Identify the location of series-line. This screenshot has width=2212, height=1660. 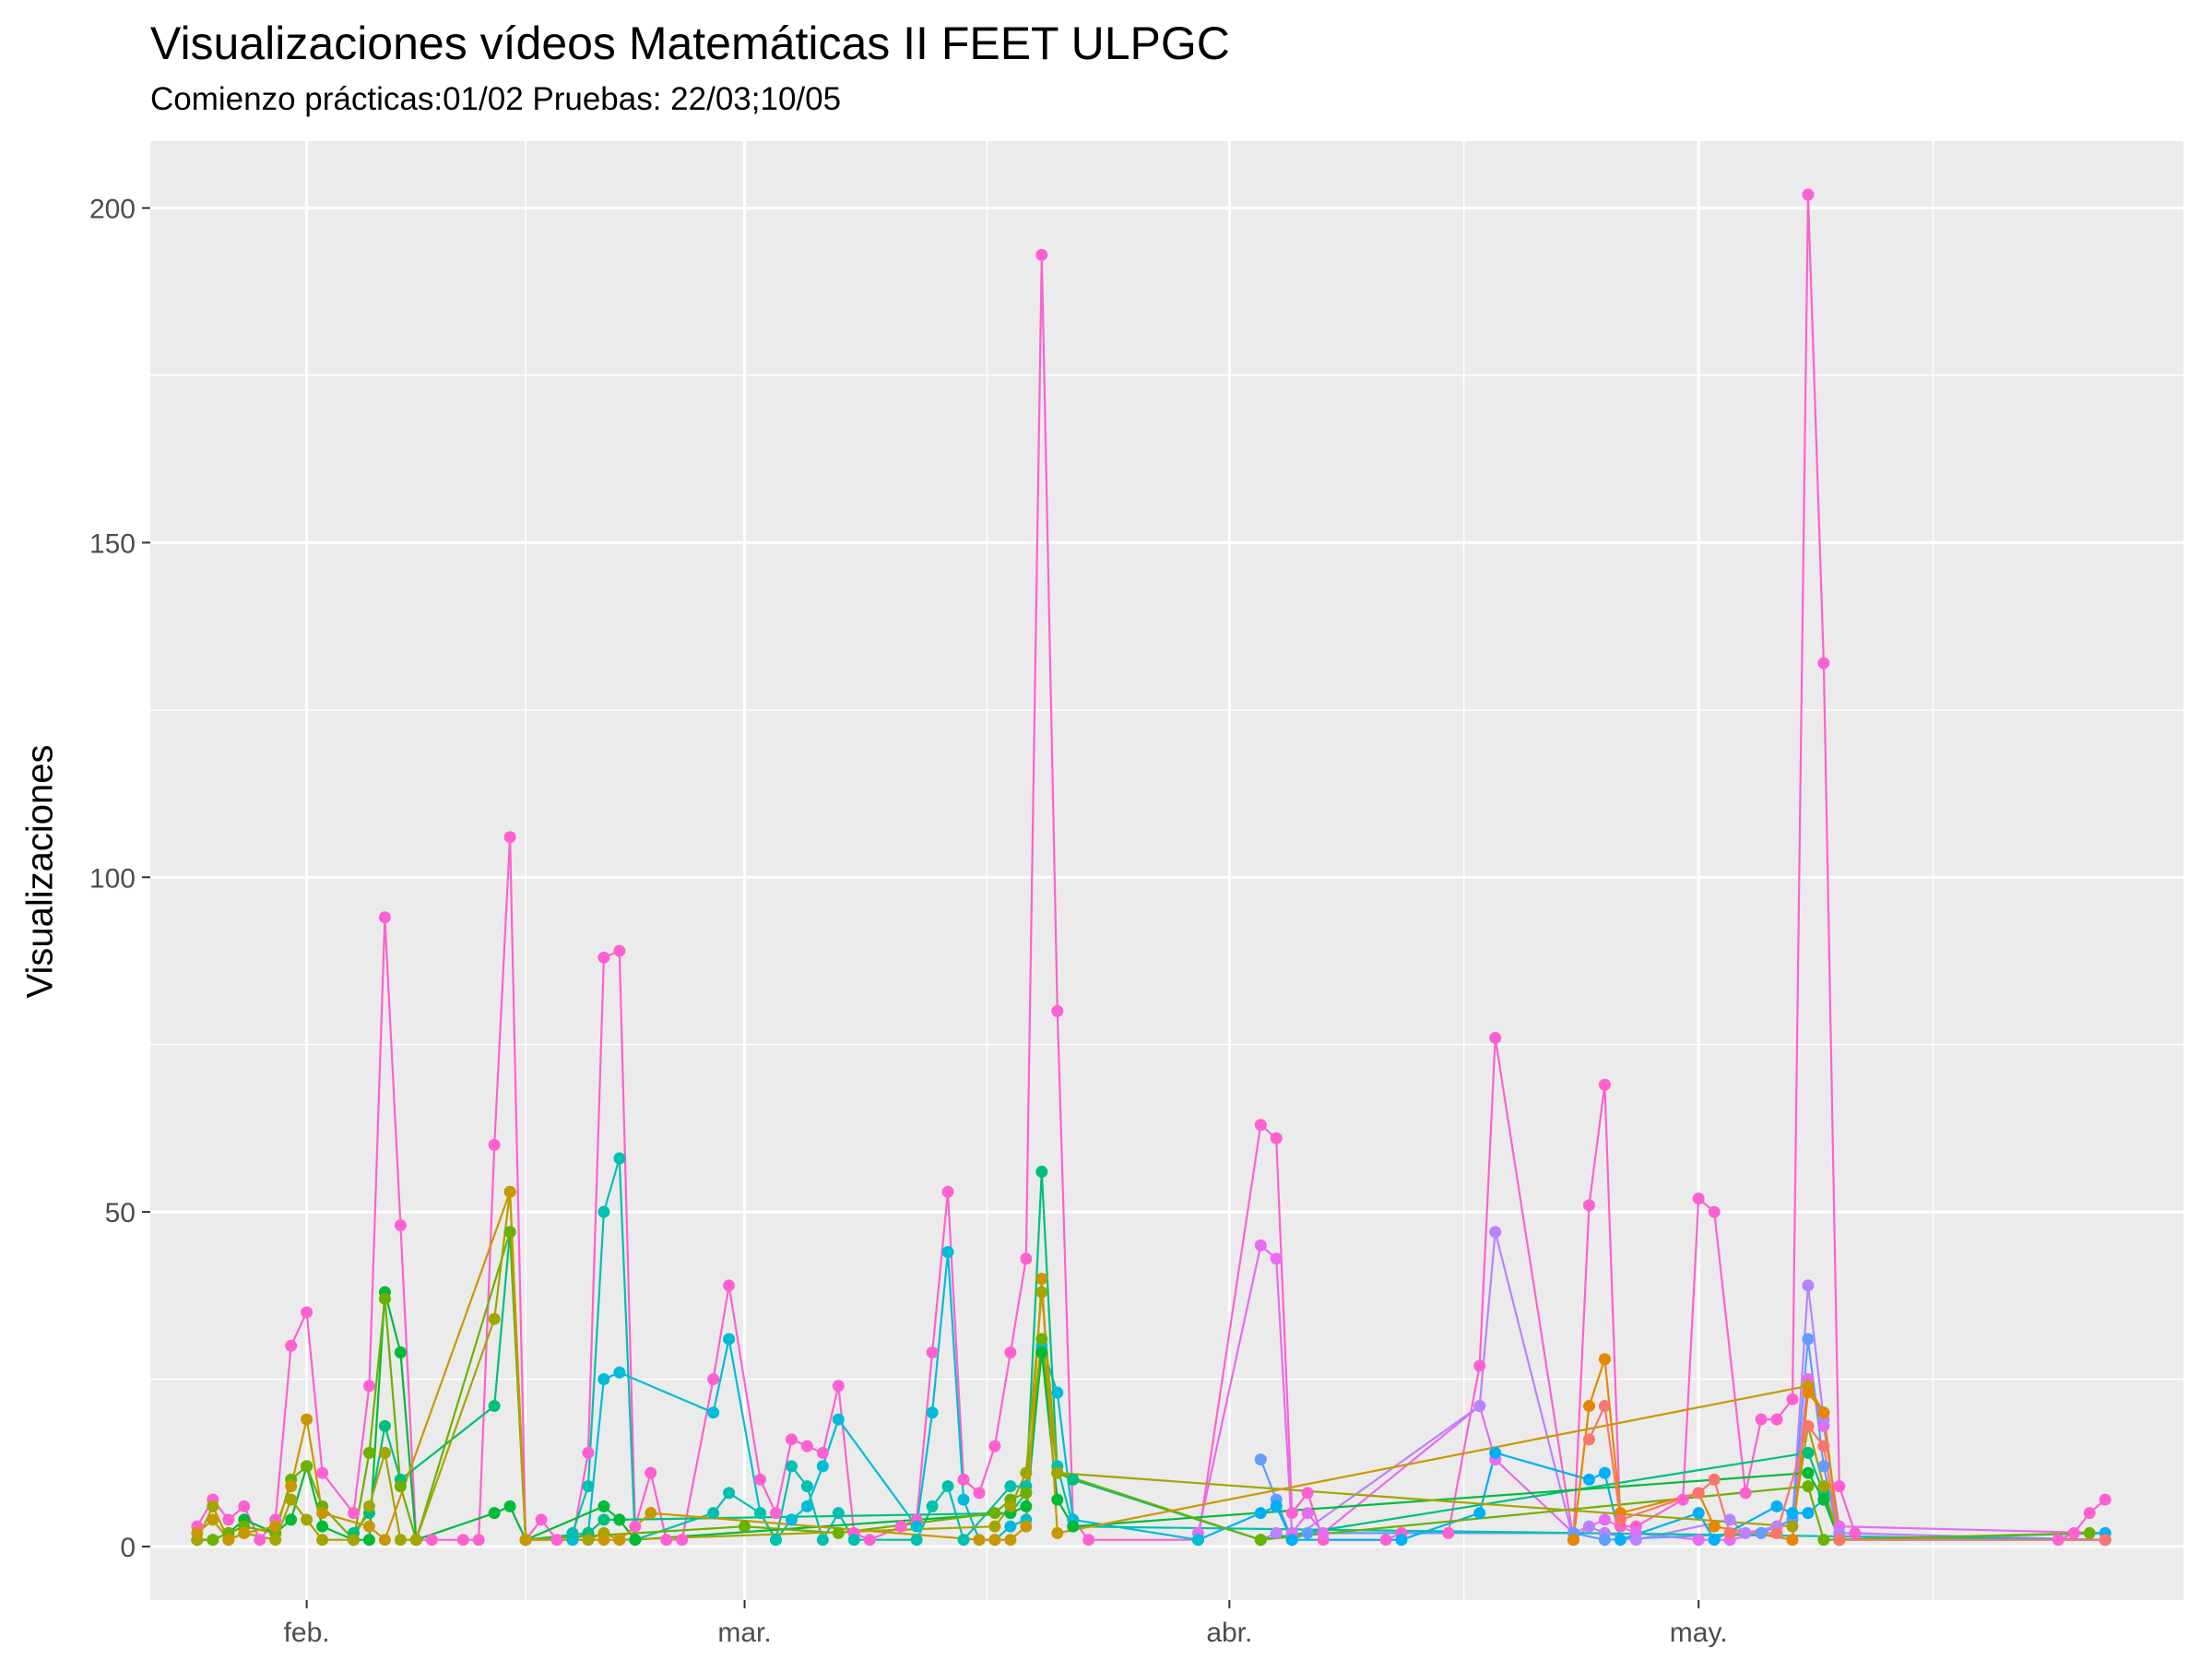
(1706, 1449).